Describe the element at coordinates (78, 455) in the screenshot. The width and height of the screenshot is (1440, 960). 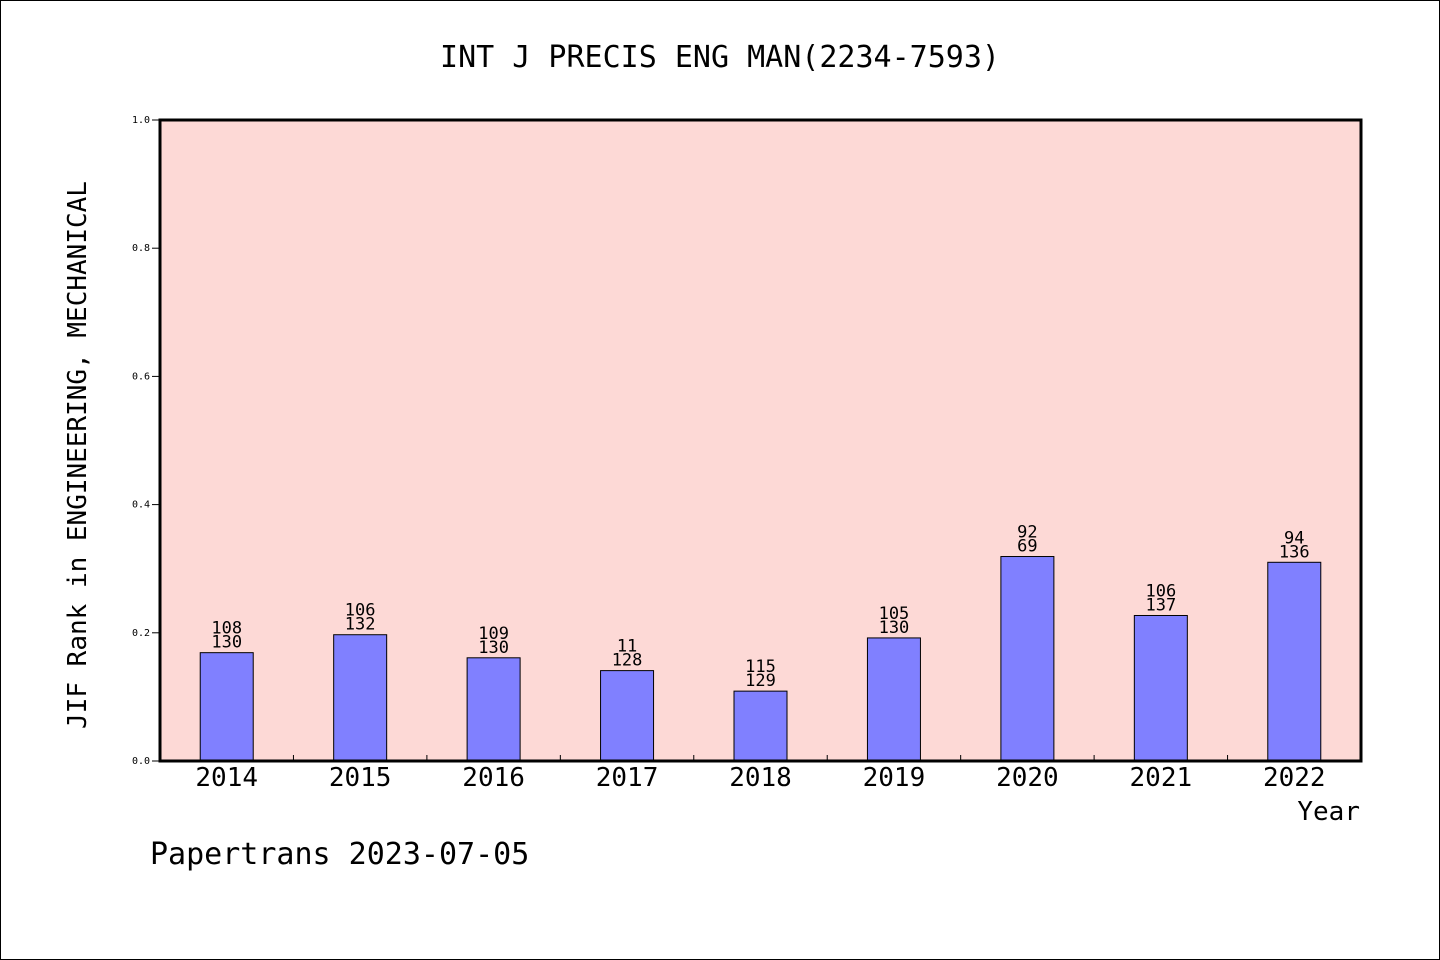
I see `y-axis-label: JIF Rank in ENGINEERING, MECHANICAL` at that location.